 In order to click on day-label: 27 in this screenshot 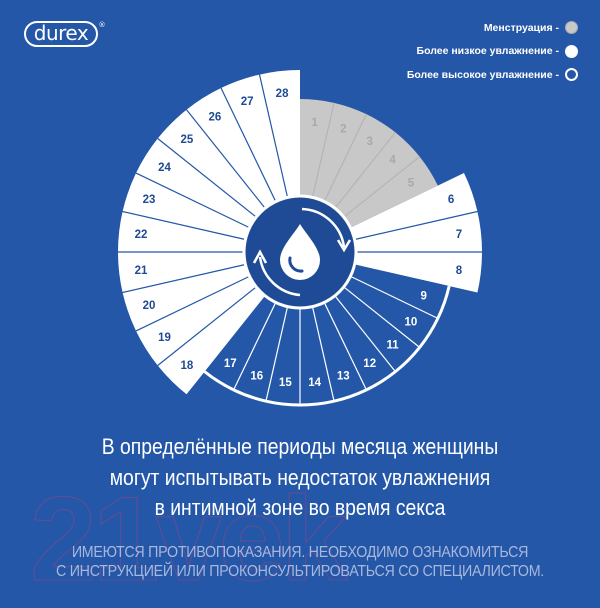, I will do `click(247, 102)`.